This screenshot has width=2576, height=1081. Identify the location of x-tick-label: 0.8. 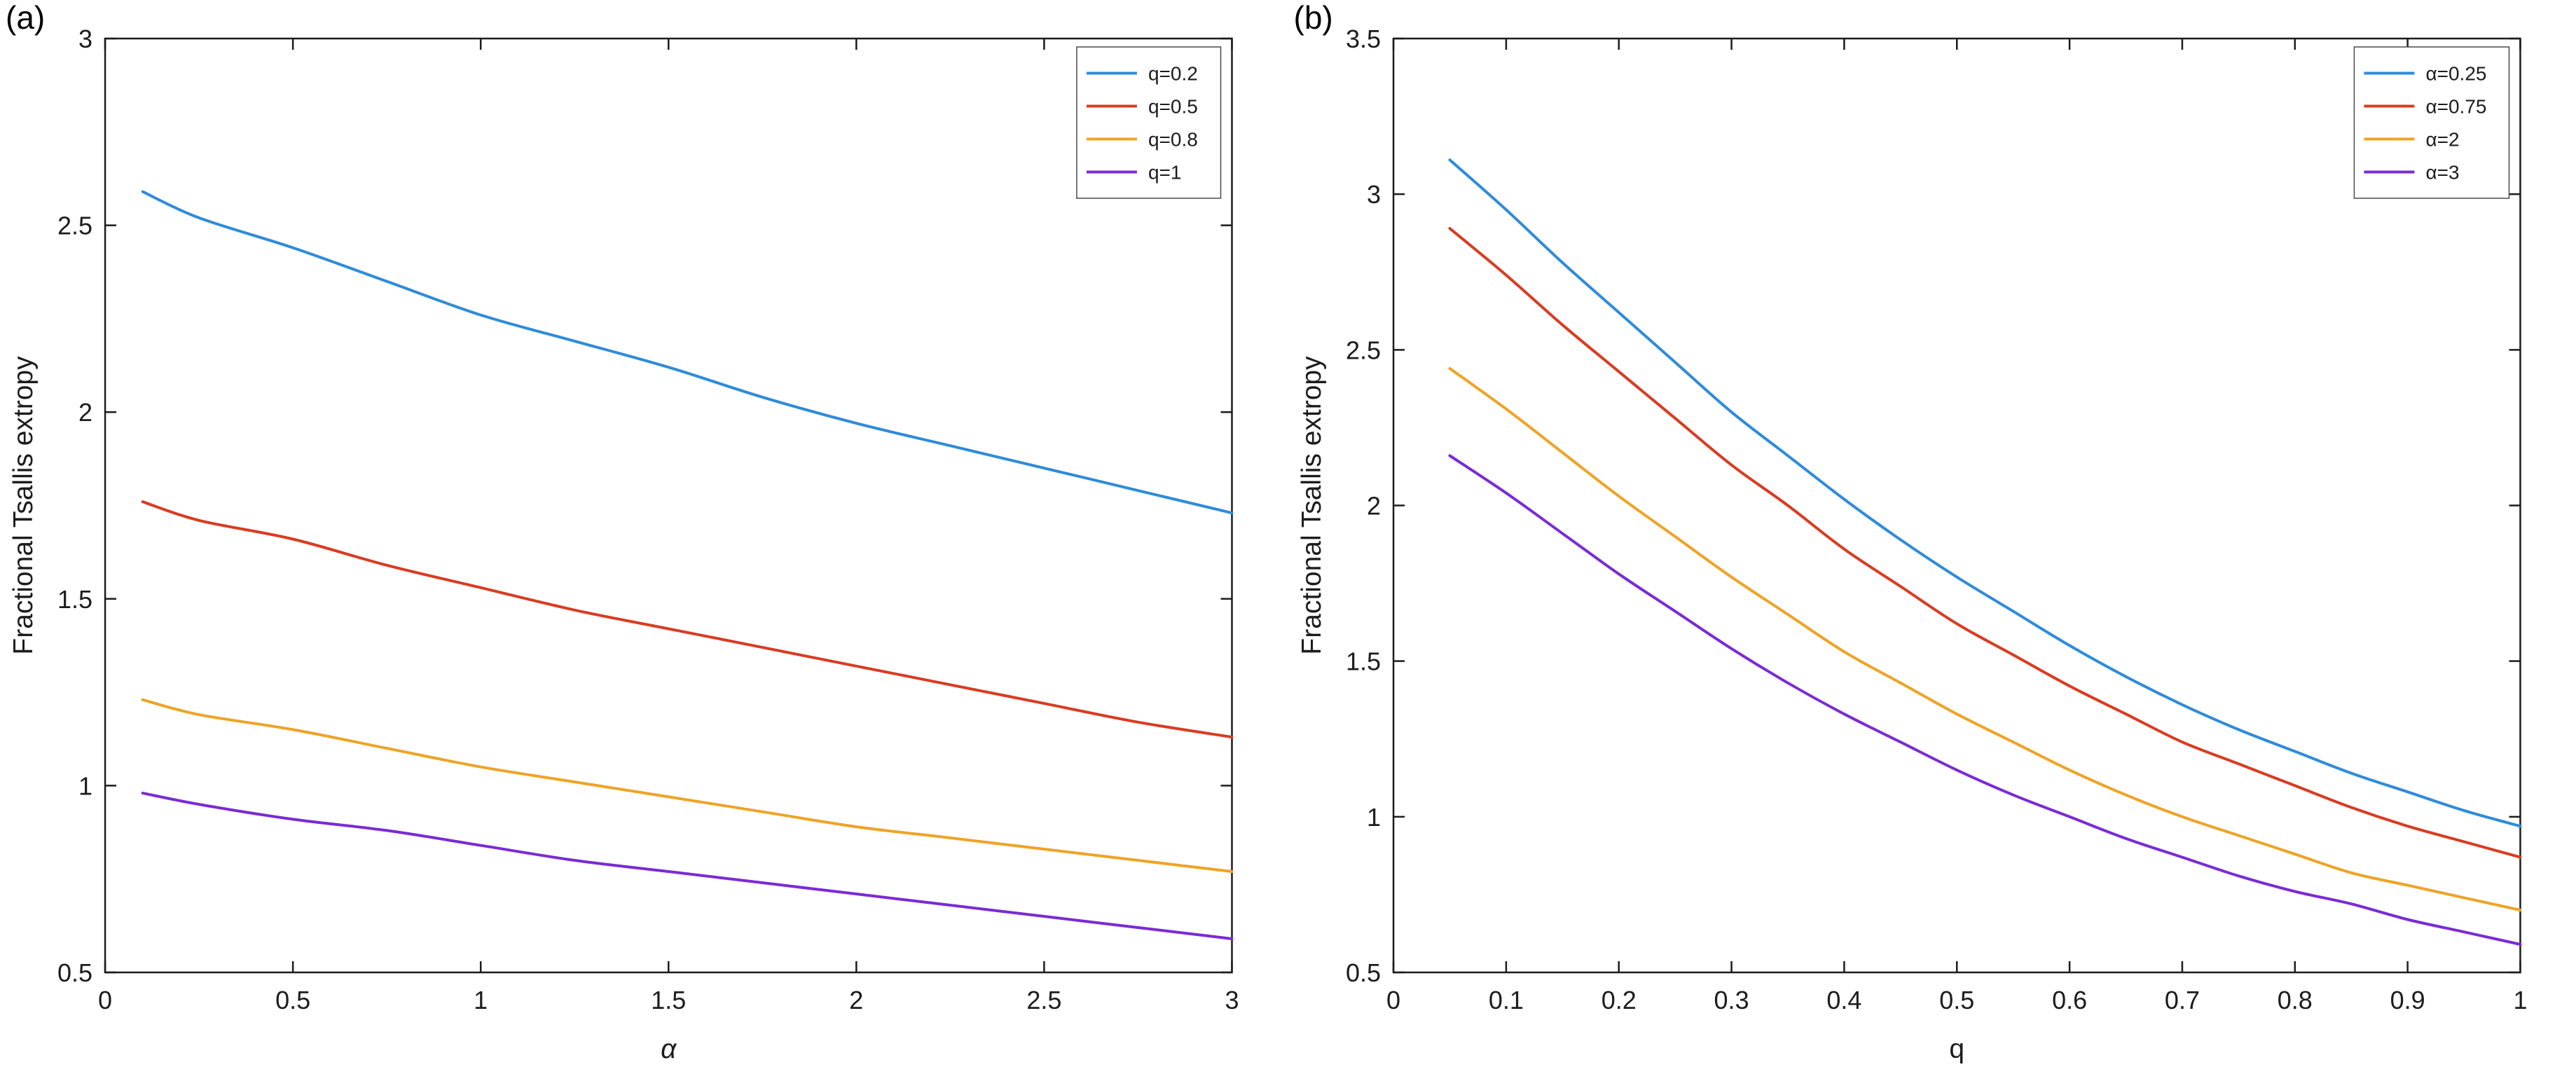
(2294, 1000).